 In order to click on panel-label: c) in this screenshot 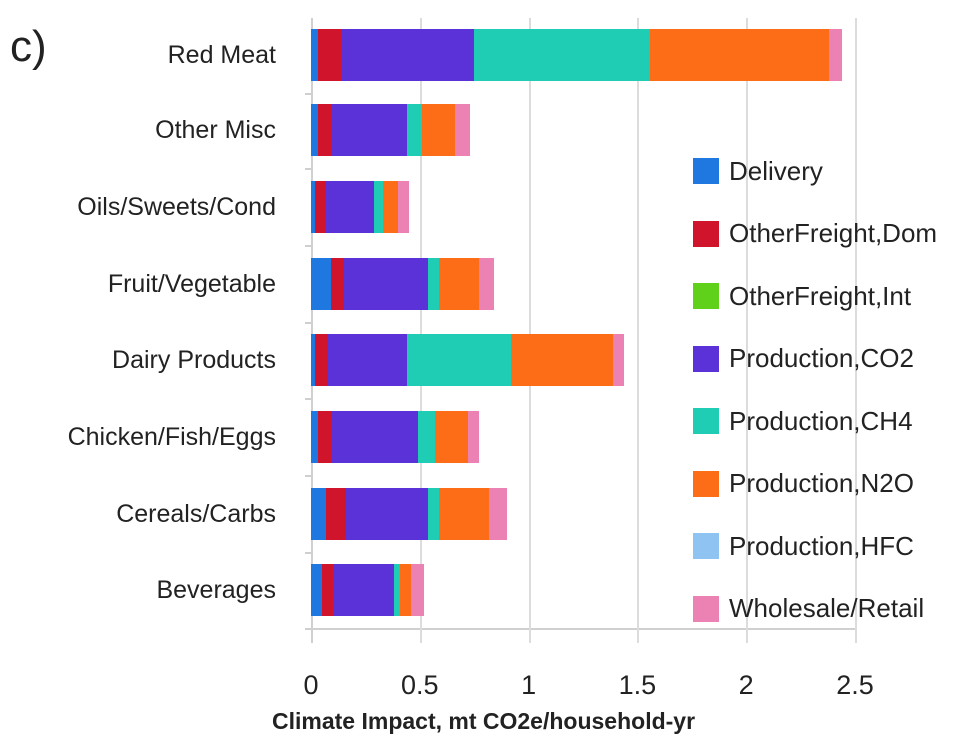, I will do `click(28, 46)`.